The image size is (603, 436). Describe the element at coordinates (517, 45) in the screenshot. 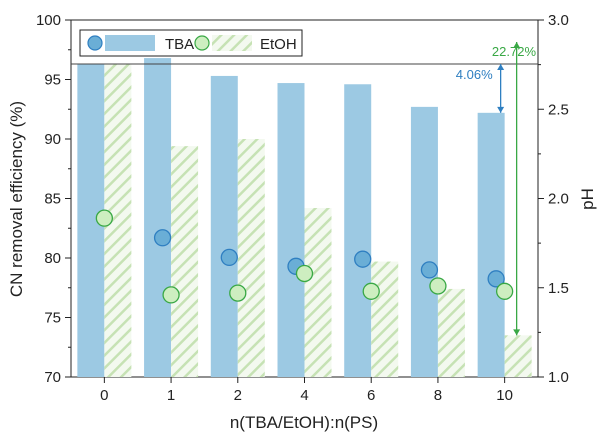

I see `annotation-etoh-arrow-head-up` at that location.